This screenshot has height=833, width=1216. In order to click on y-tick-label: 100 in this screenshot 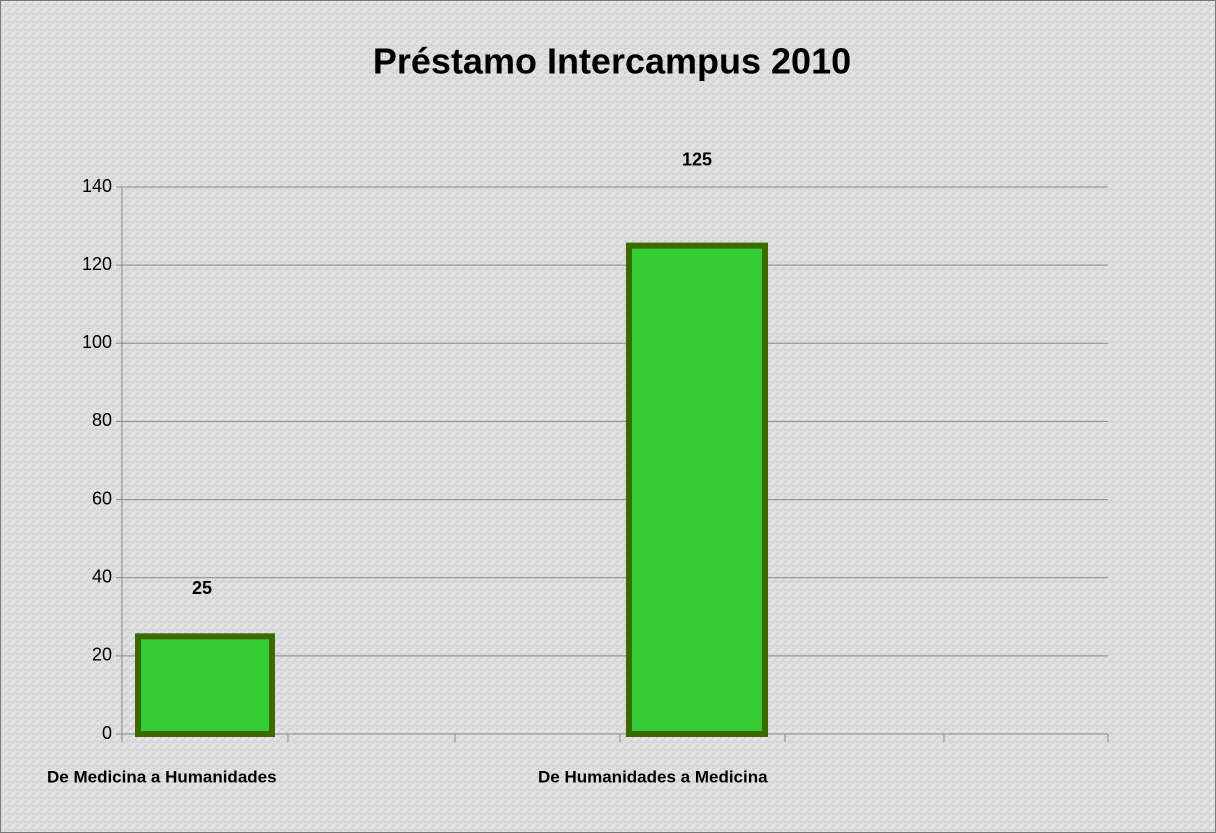, I will do `click(97, 342)`.